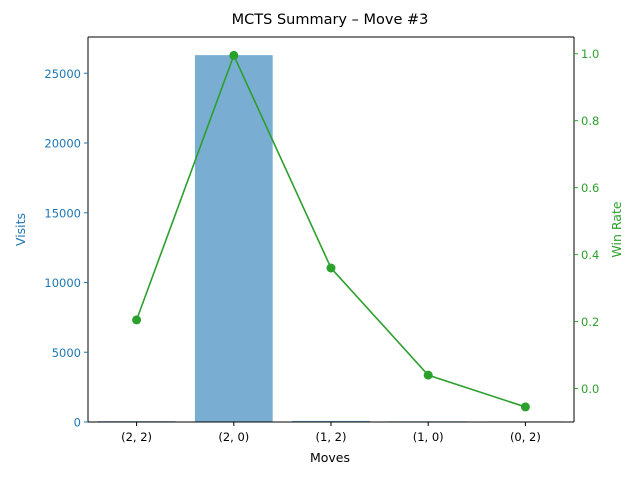 This screenshot has height=480, width=640. I want to click on left-y-axis-label: Visits, so click(20, 229).